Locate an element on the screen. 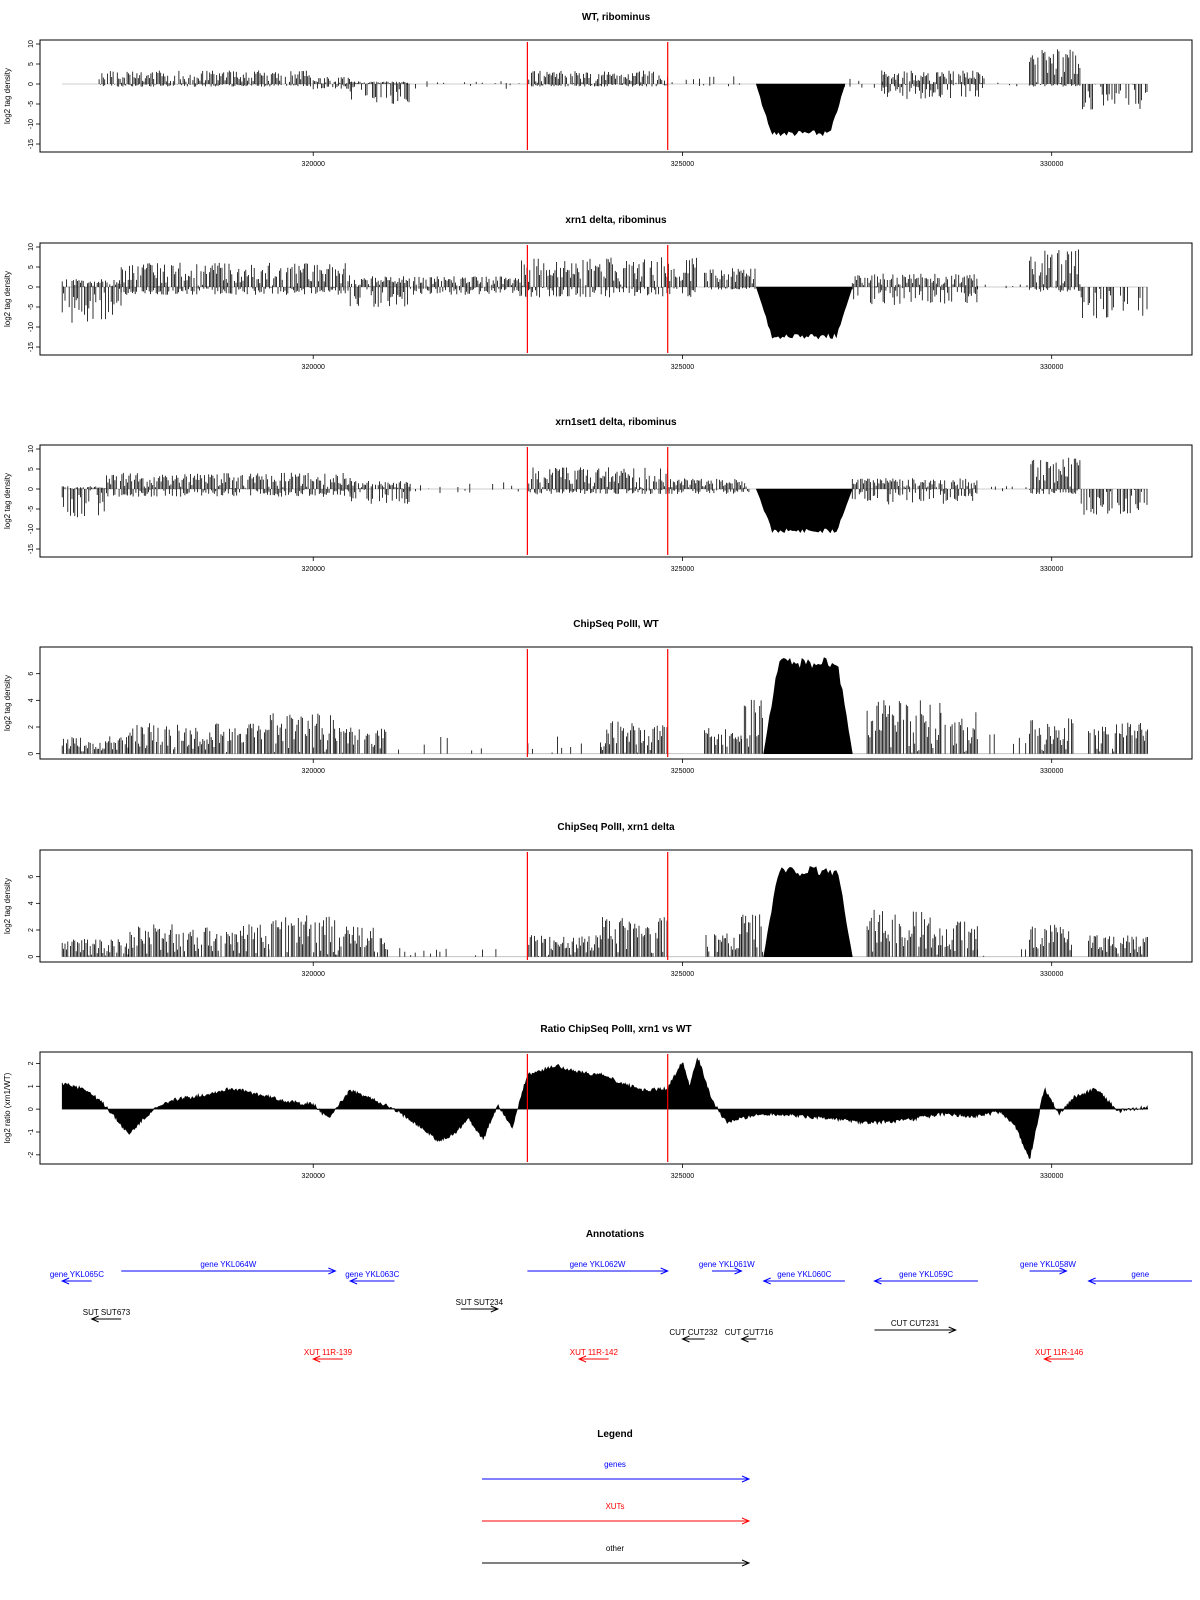 This screenshot has width=1200, height=1600. annotation-feature: gene YKL065C is located at coordinates (77, 1277).